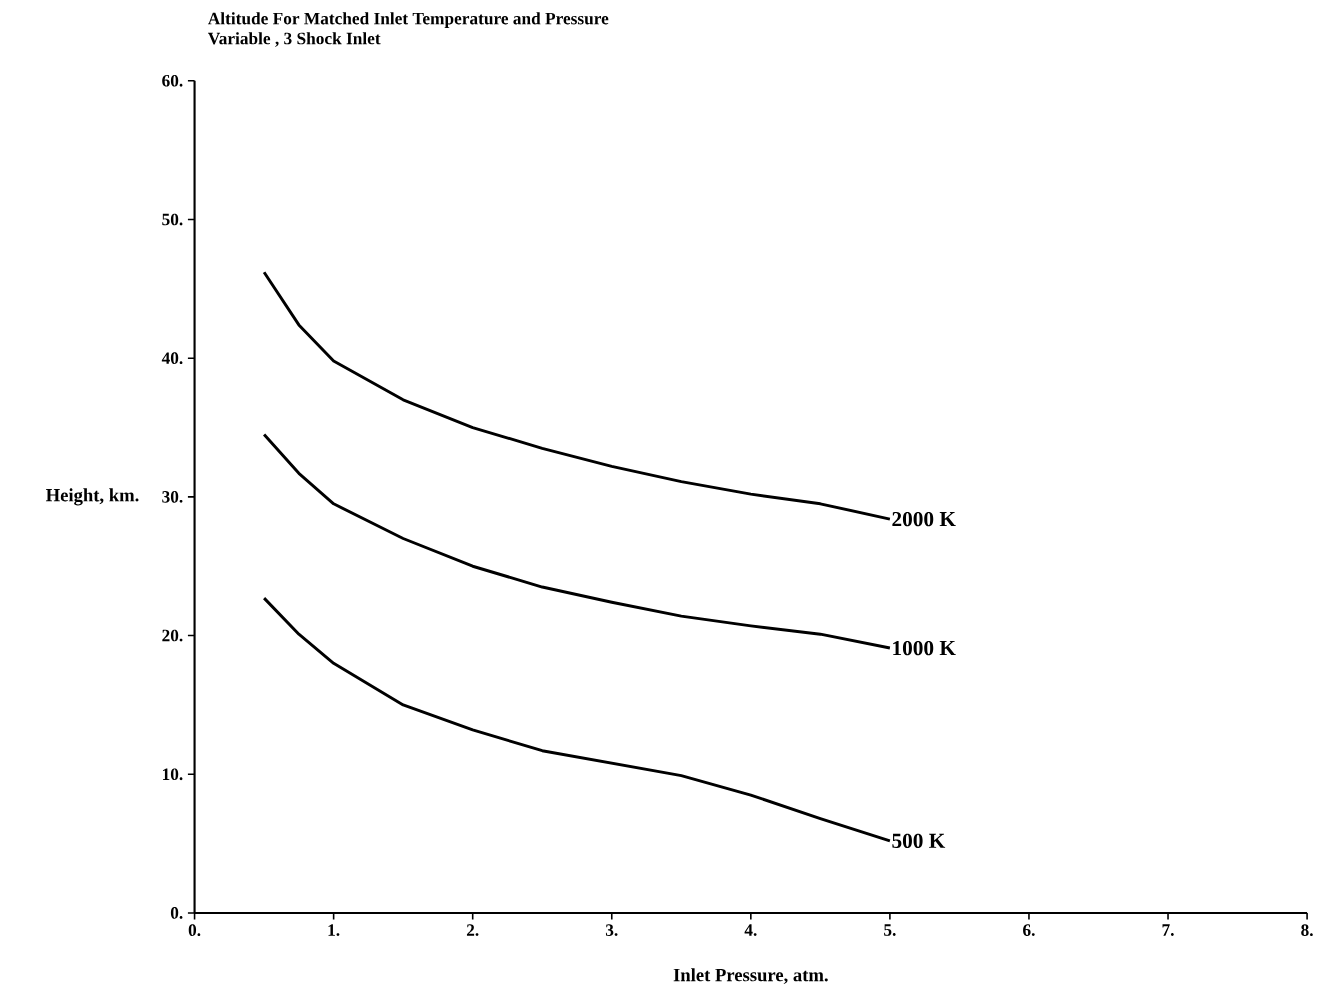 The width and height of the screenshot is (1318, 992). I want to click on chart-subtitle: Variable , 3 Shock Inlet, so click(294, 39).